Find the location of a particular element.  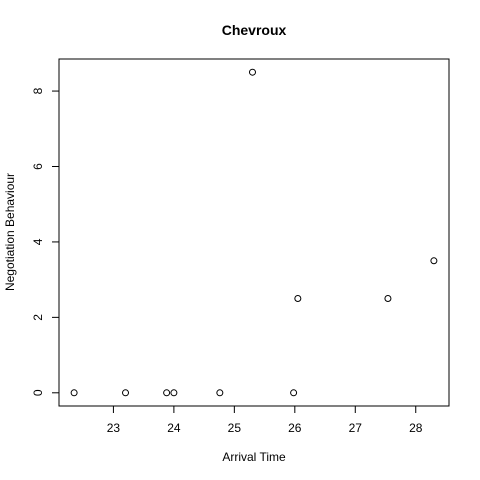

y-tick-label: 4 is located at coordinates (38, 241).